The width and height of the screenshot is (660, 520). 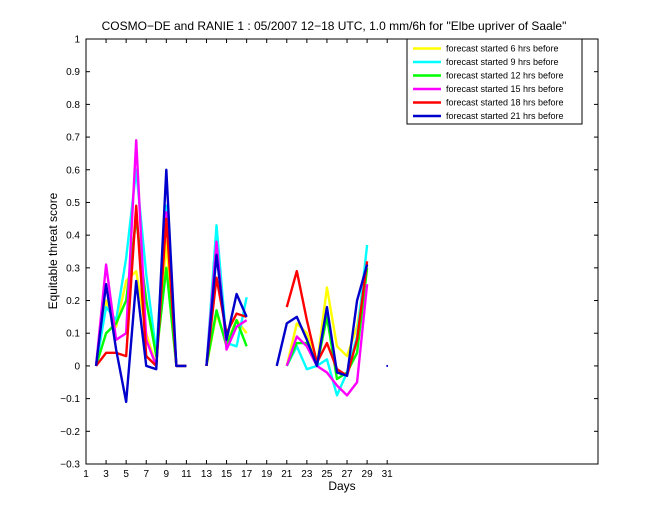 I want to click on legend-entry-label: forecast started 21 hrs before, so click(x=505, y=116).